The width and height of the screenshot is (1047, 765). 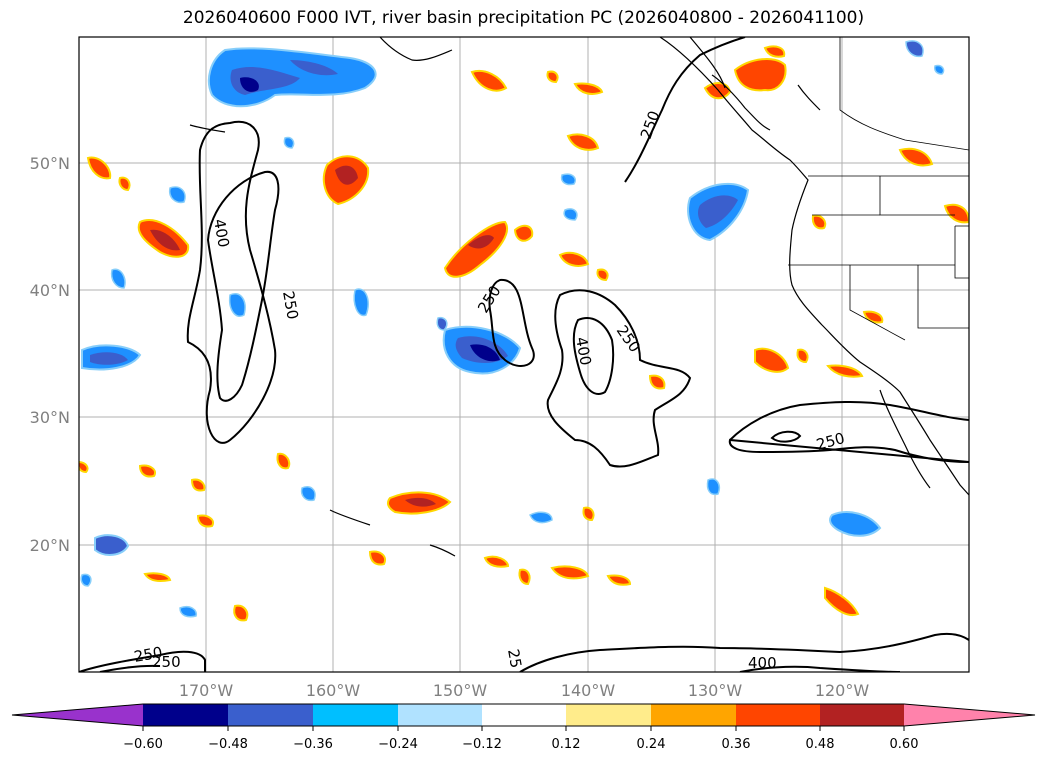 What do you see at coordinates (398, 744) in the screenshot?
I see `colorbar-tick-label: −0.24` at bounding box center [398, 744].